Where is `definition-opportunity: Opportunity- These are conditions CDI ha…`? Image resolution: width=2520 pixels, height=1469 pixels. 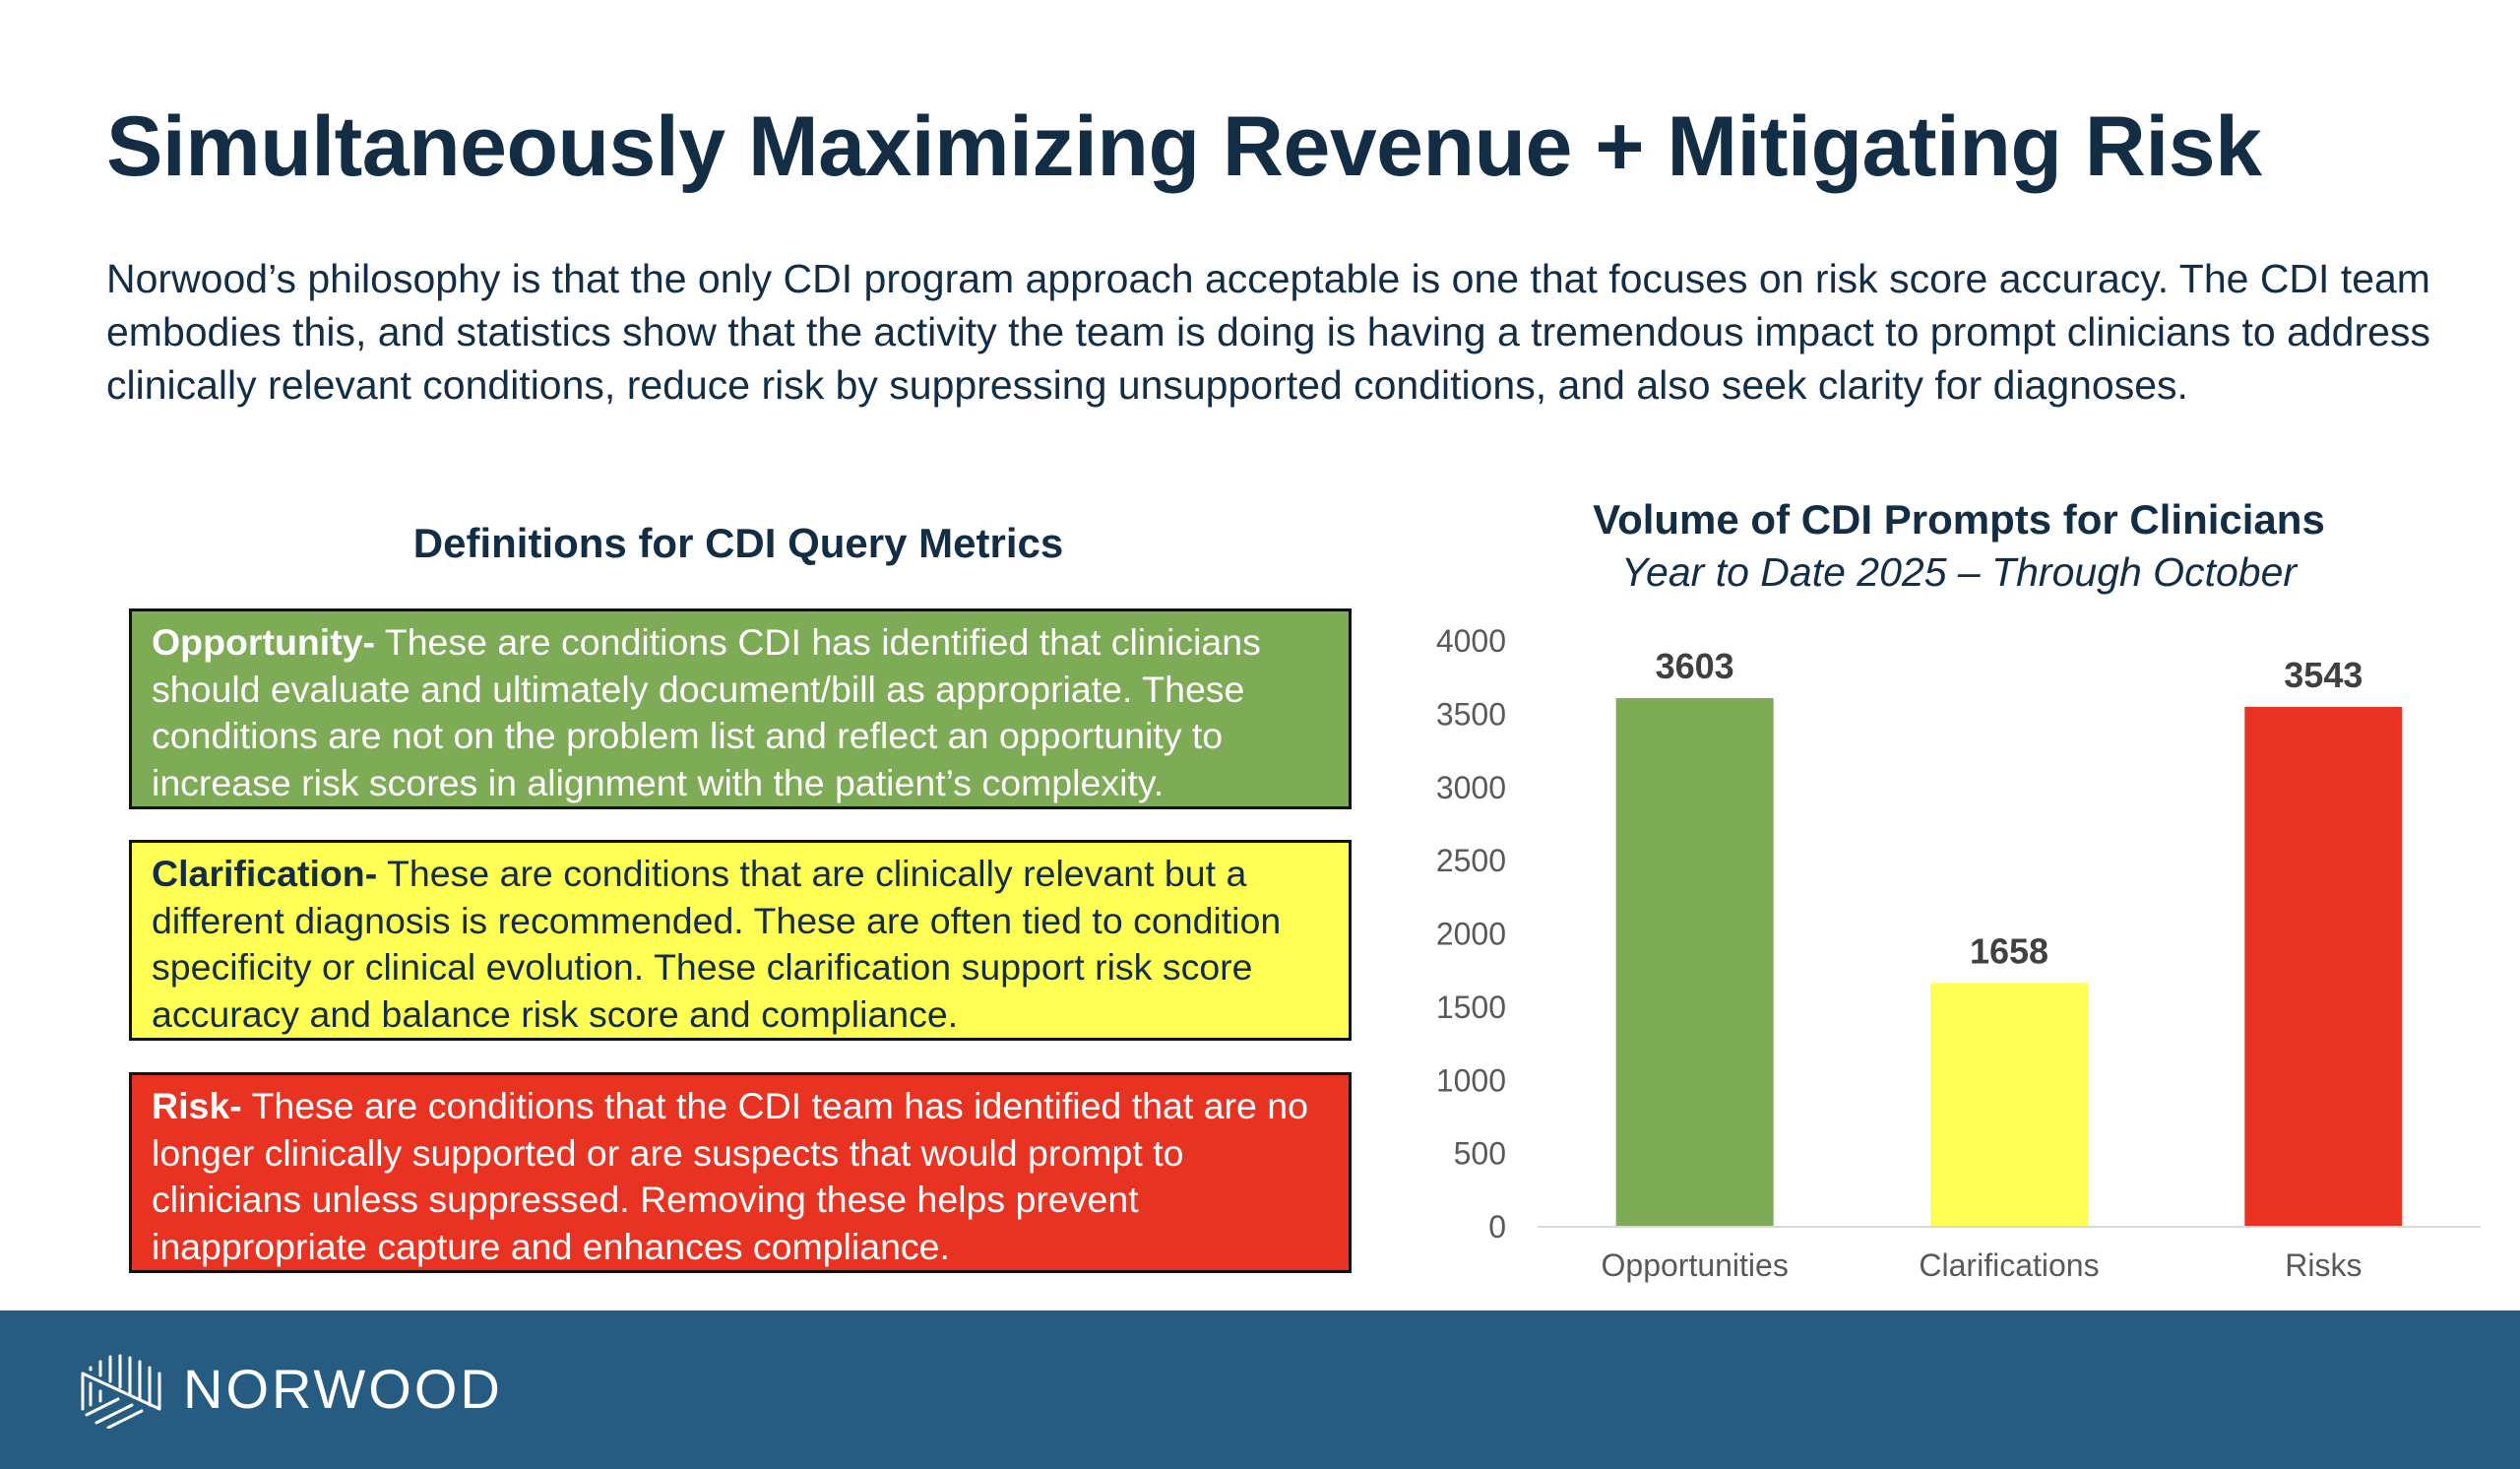
definition-opportunity: Opportunity- These are conditions CDI ha… is located at coordinates (740, 708).